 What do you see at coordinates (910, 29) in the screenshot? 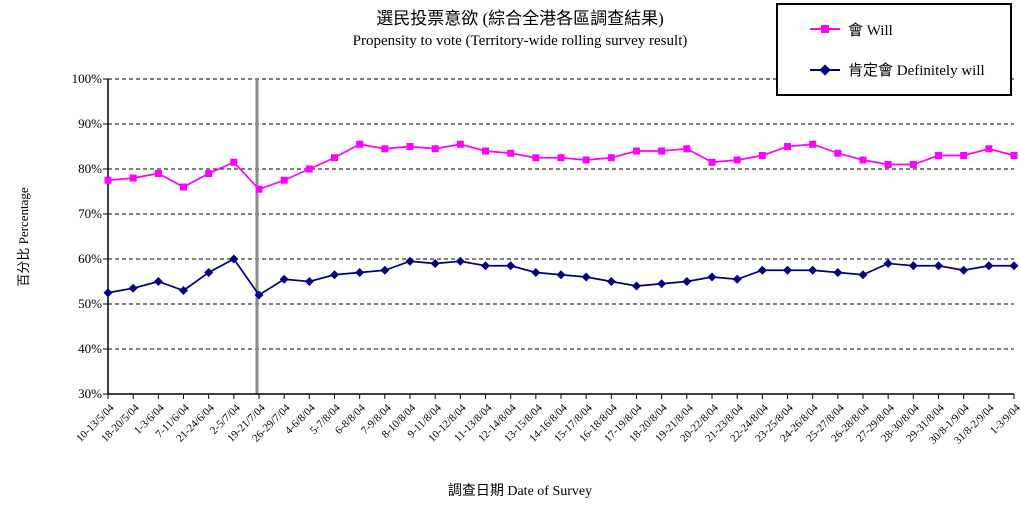
I see `legend-item-will: 會 Will` at bounding box center [910, 29].